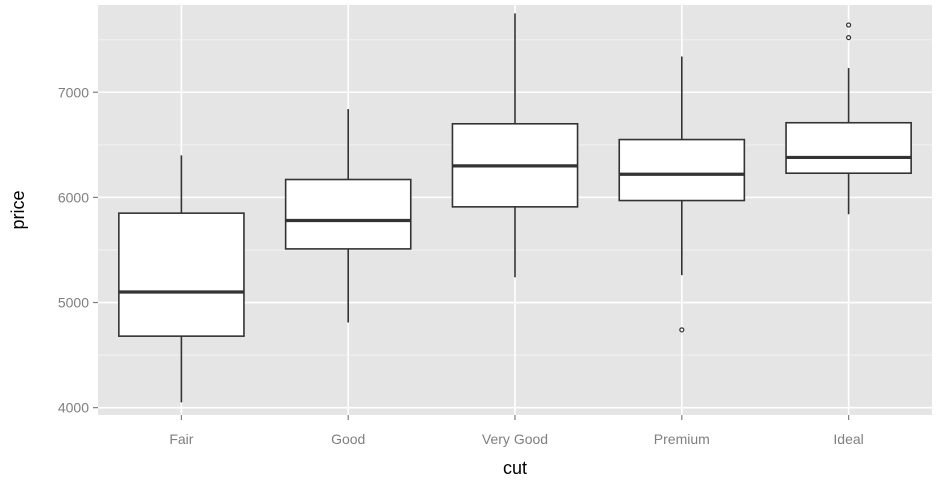 This screenshot has width=940, height=480. What do you see at coordinates (73, 92) in the screenshot?
I see `y-tick-label: 7000` at bounding box center [73, 92].